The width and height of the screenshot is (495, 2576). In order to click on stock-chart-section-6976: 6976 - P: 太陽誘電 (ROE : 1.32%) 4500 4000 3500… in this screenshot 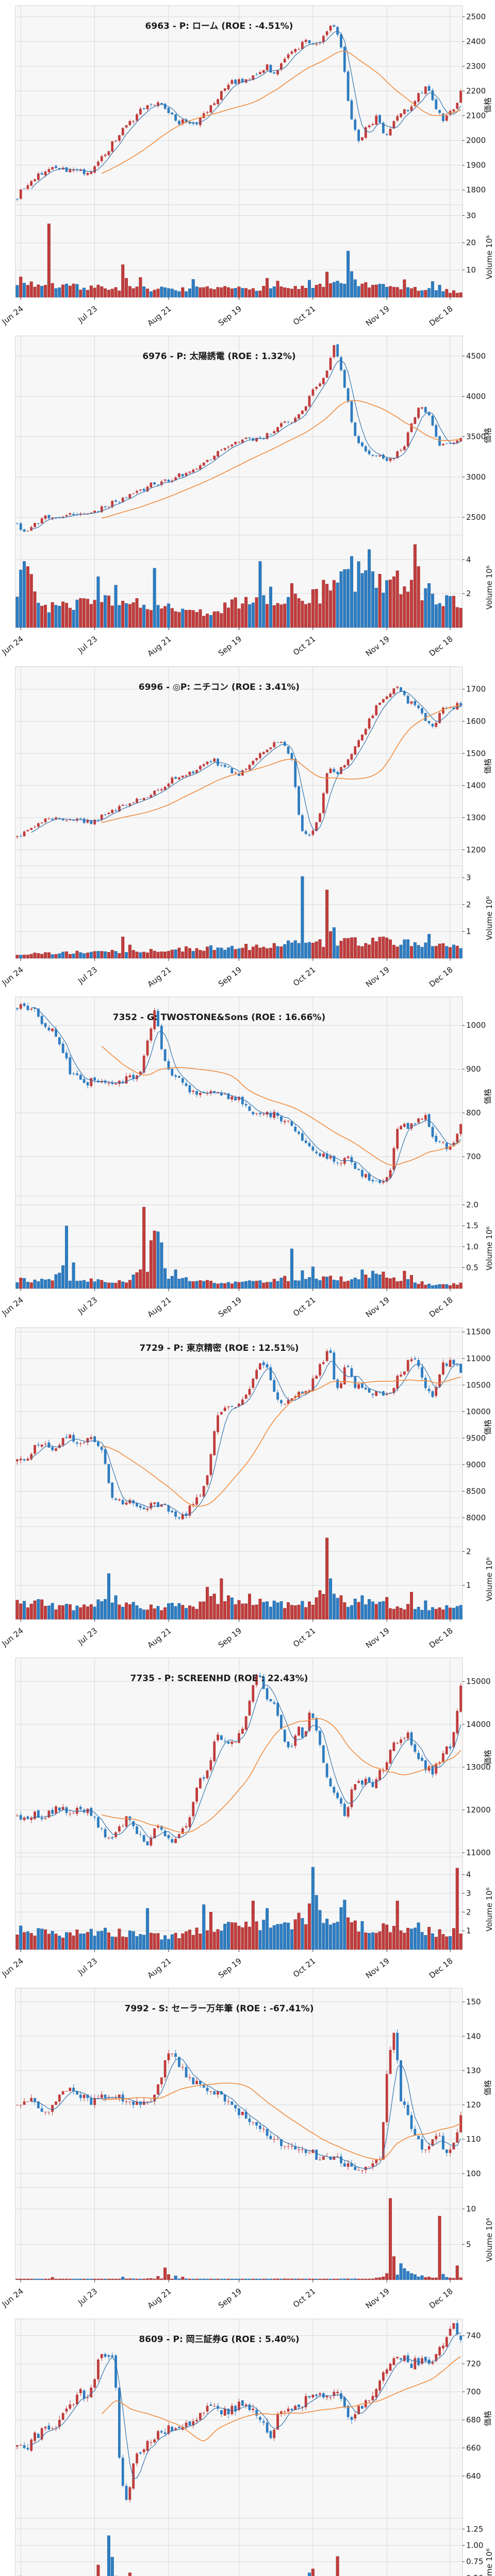, I will do `click(247, 495)`.